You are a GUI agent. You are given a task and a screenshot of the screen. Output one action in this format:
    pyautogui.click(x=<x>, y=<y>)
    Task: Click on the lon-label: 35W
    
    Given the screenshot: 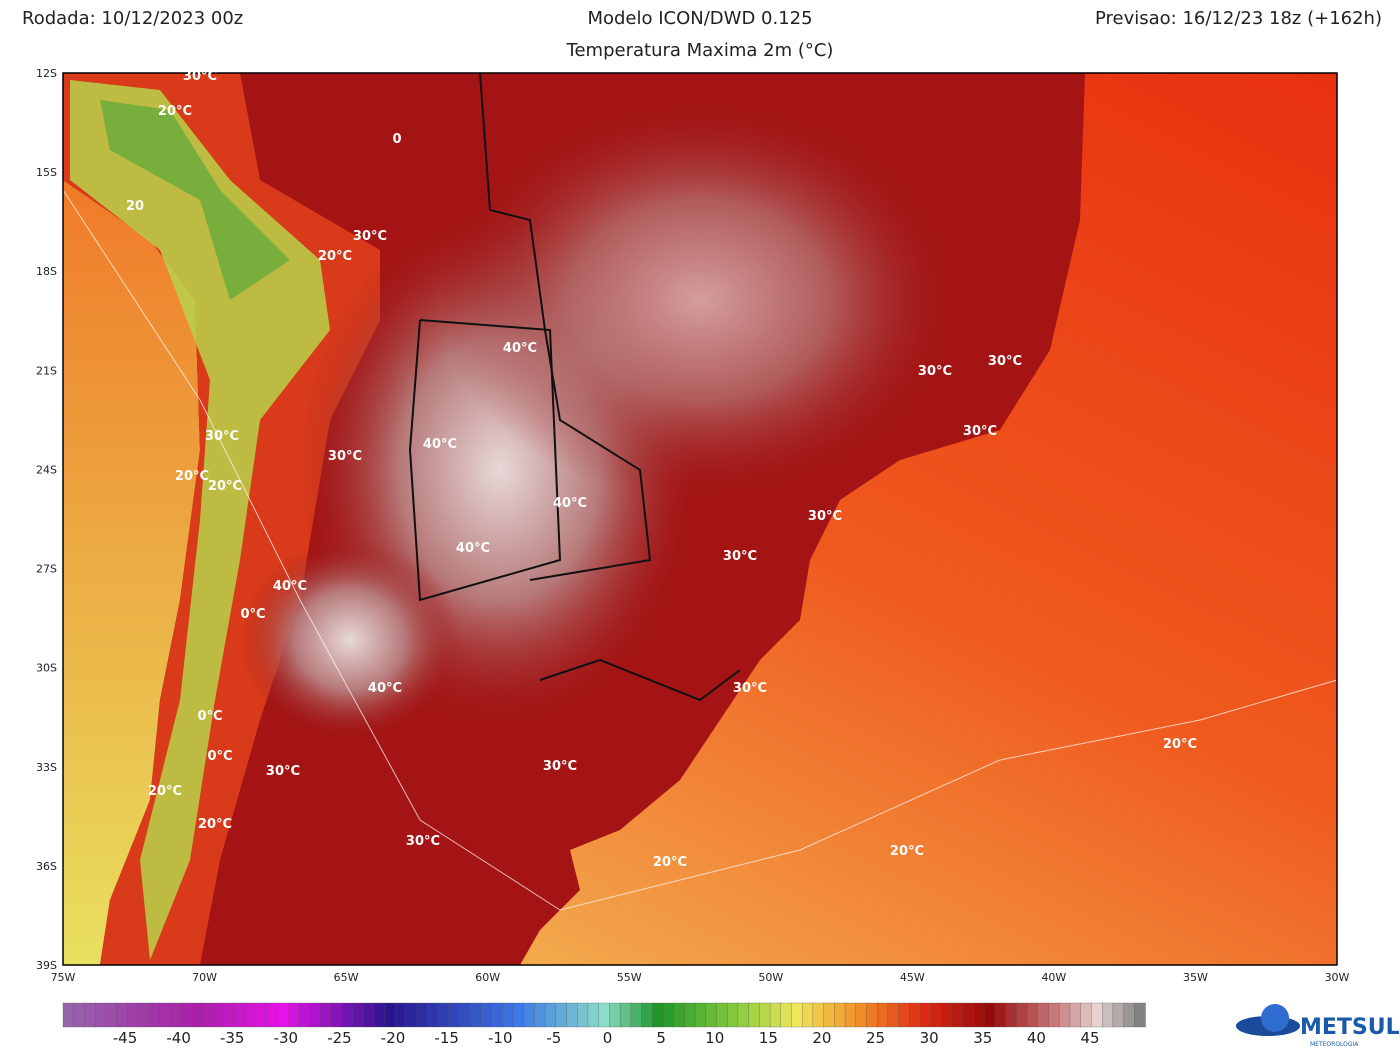 What is the action you would take?
    pyautogui.click(x=1195, y=977)
    